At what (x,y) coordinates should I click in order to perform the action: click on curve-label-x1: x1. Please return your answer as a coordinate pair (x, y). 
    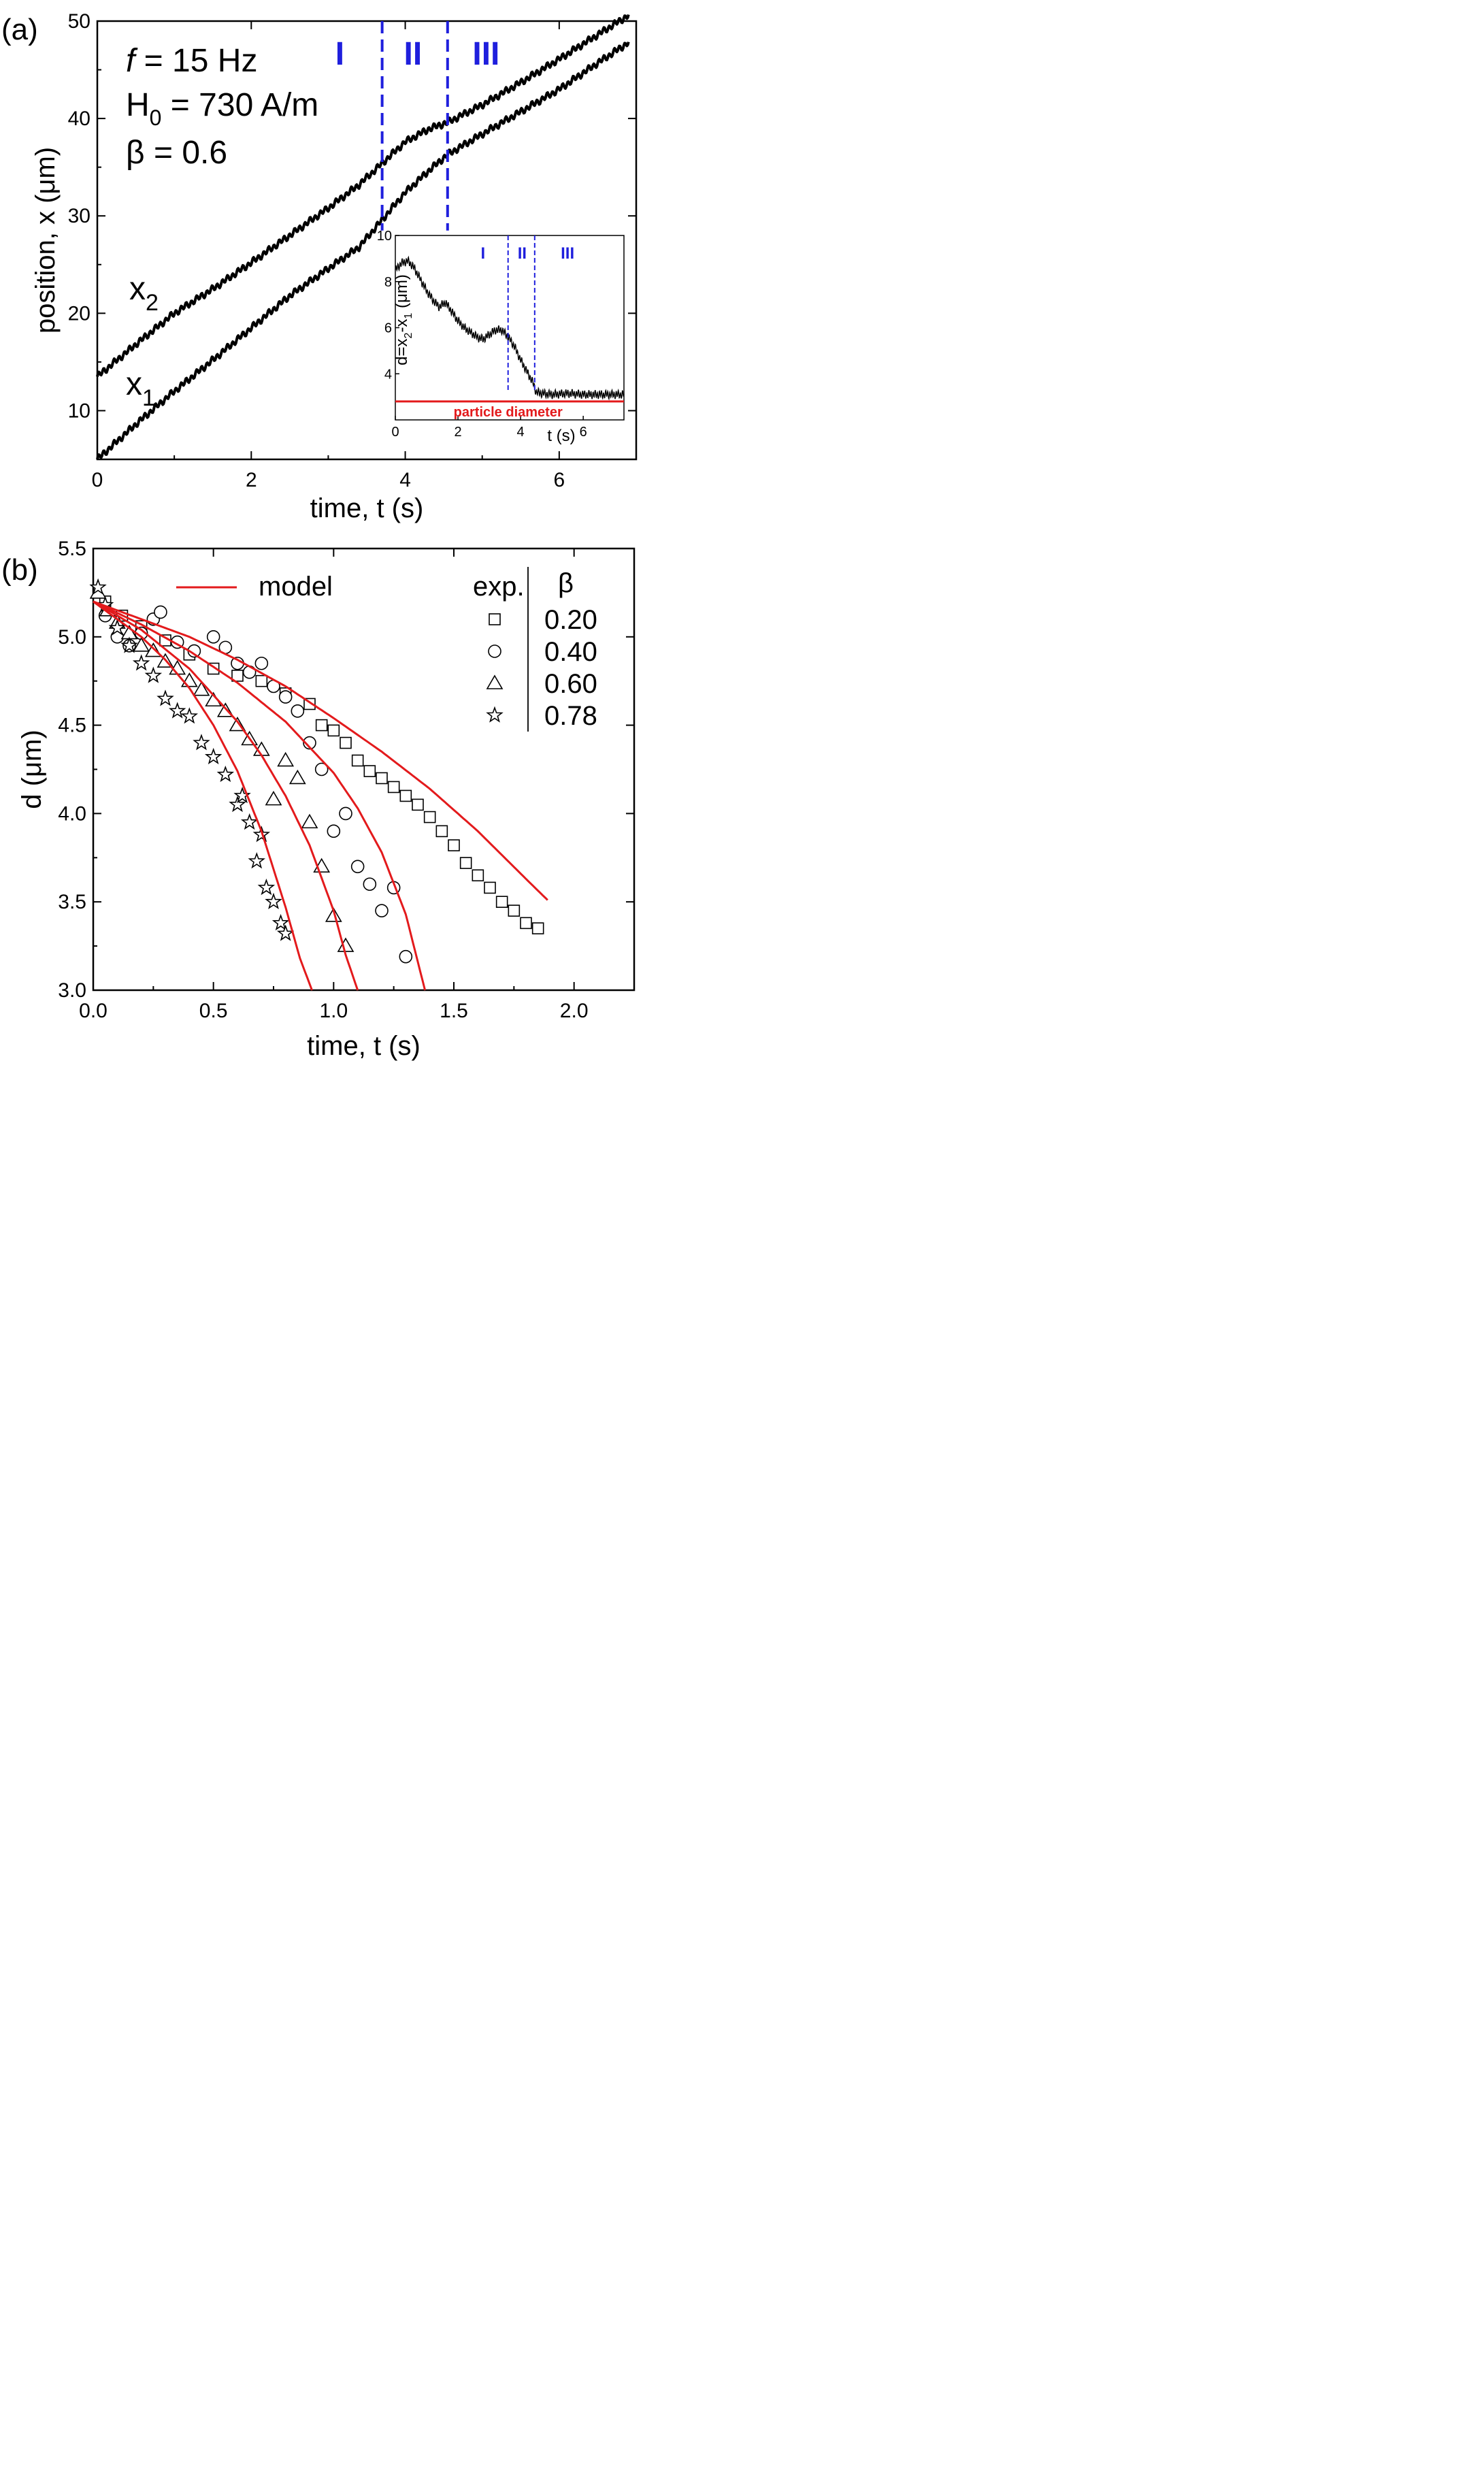
    Looking at the image, I should click on (140, 388).